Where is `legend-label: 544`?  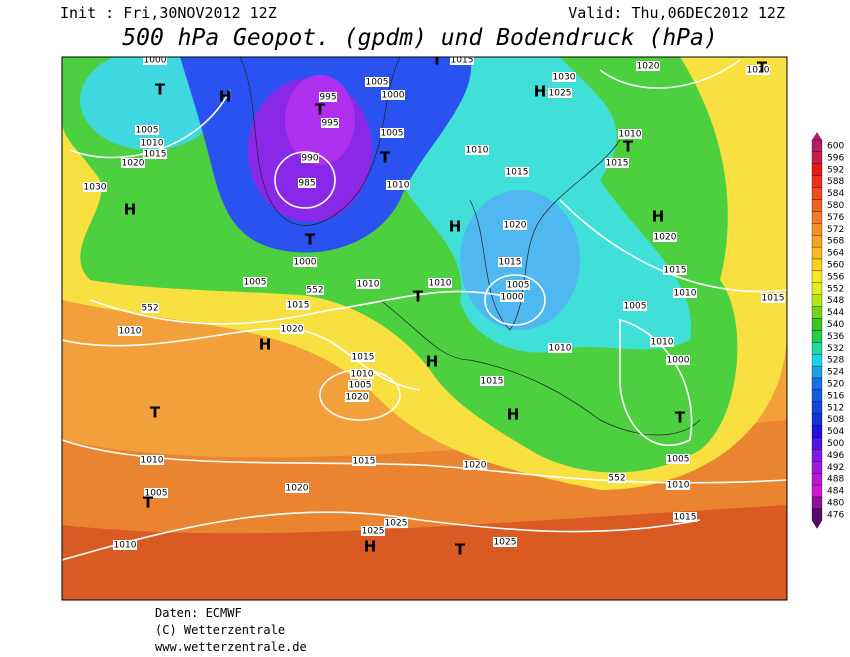 legend-label: 544 is located at coordinates (835, 313).